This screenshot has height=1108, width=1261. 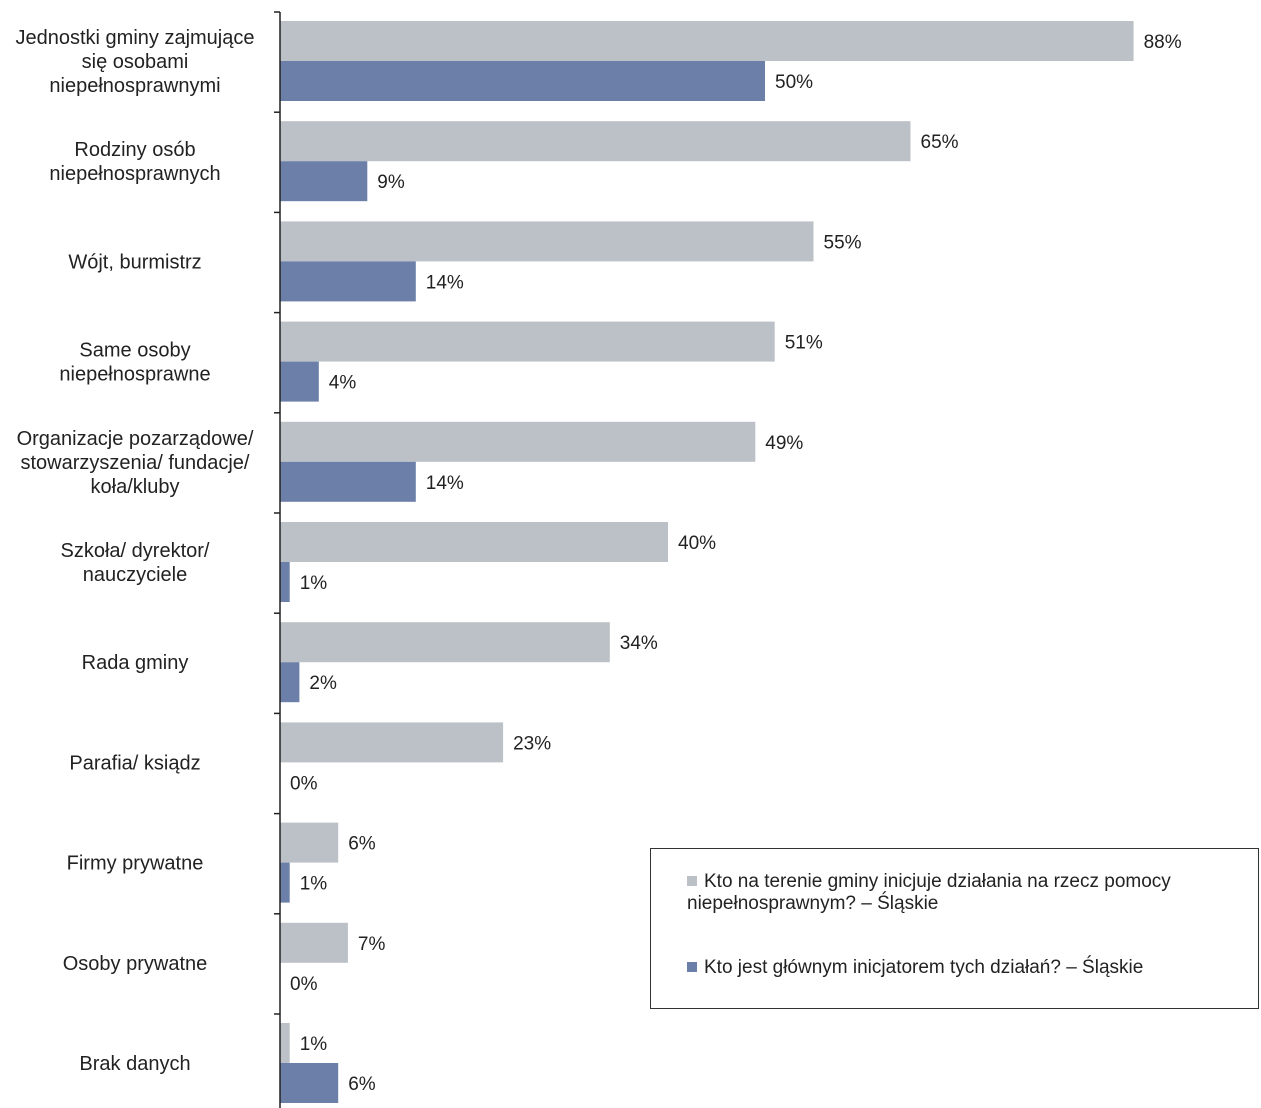 What do you see at coordinates (343, 383) in the screenshot?
I see `data-label-series-2-4: 4%` at bounding box center [343, 383].